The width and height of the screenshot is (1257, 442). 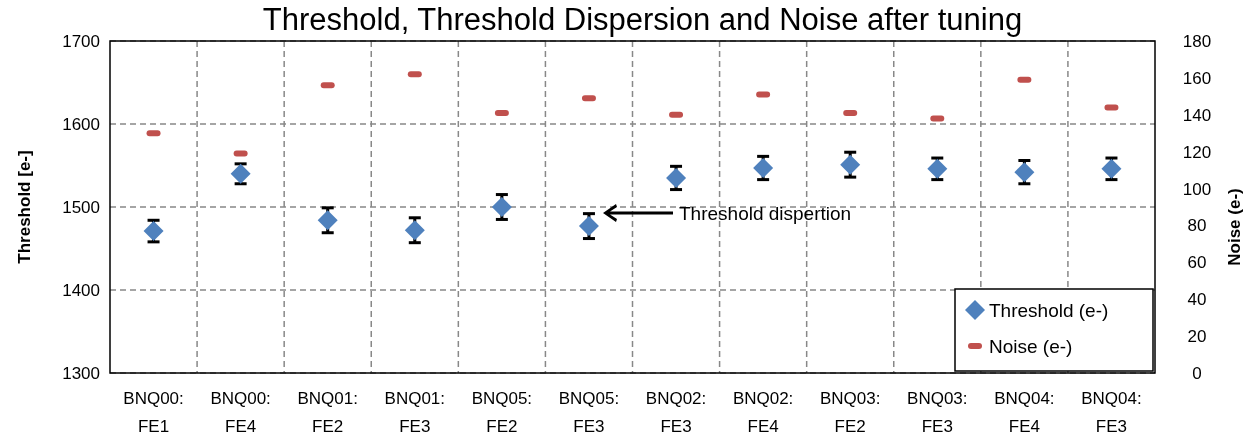 What do you see at coordinates (1031, 346) in the screenshot?
I see `legend-label: Noise (e-)` at bounding box center [1031, 346].